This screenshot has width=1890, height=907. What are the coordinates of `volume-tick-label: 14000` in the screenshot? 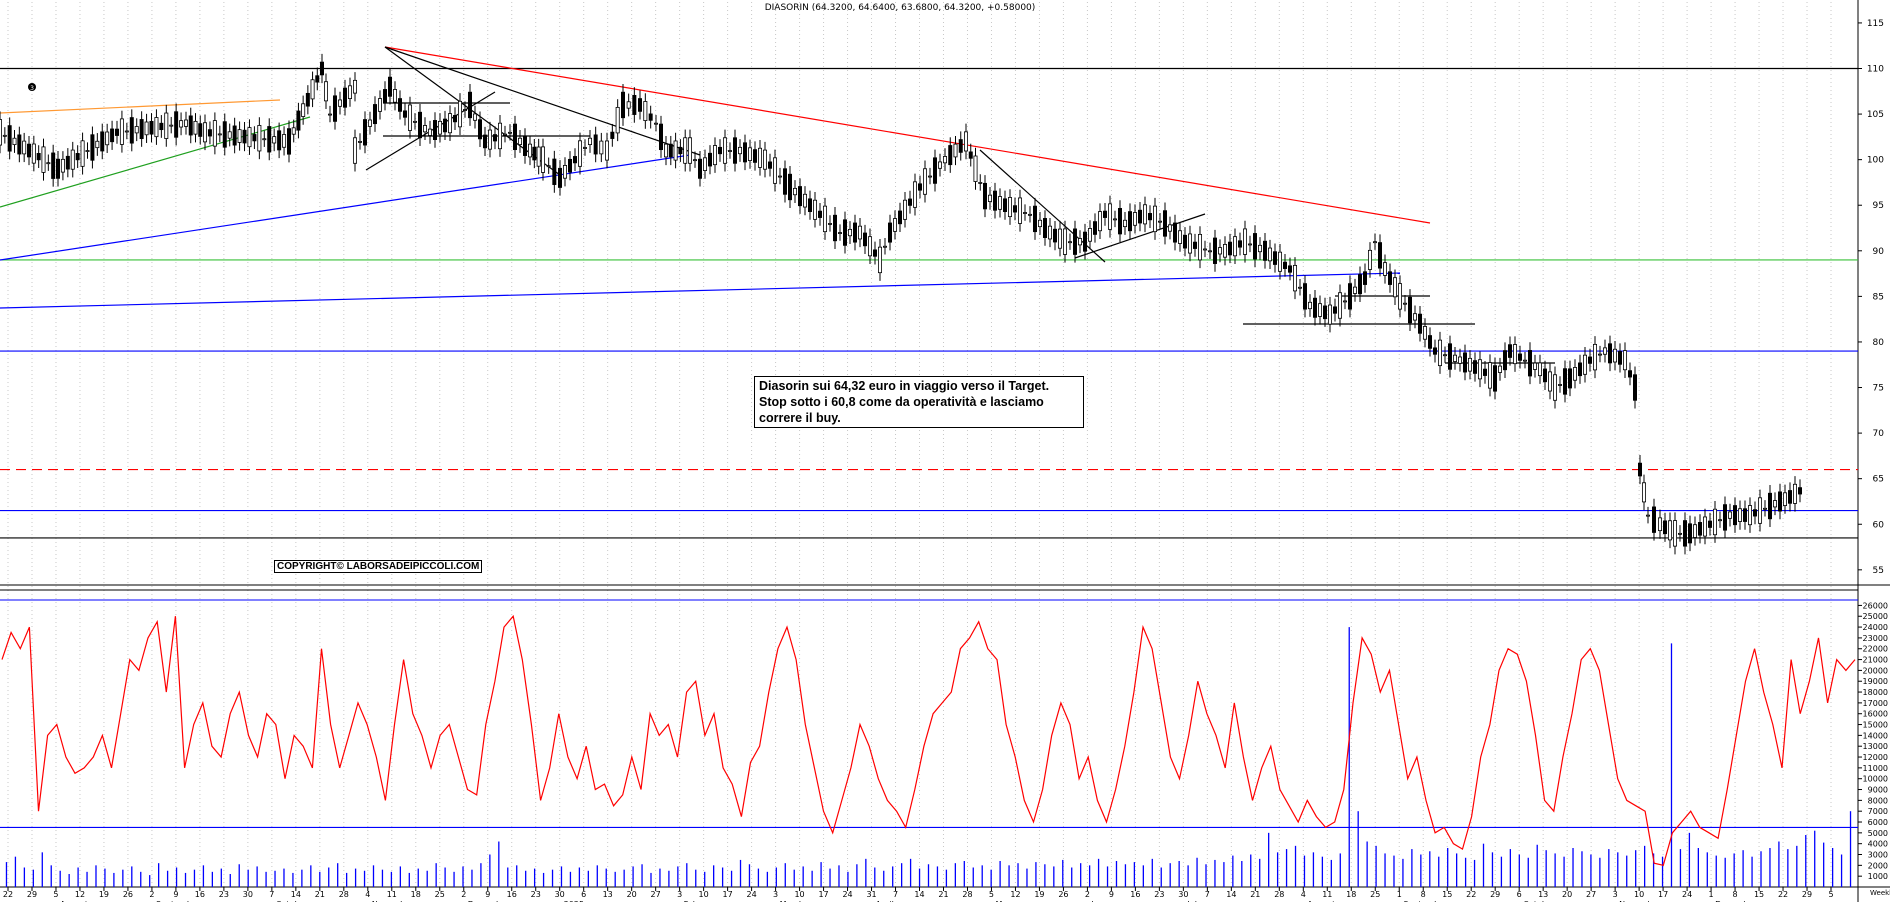 It's located at (1875, 735).